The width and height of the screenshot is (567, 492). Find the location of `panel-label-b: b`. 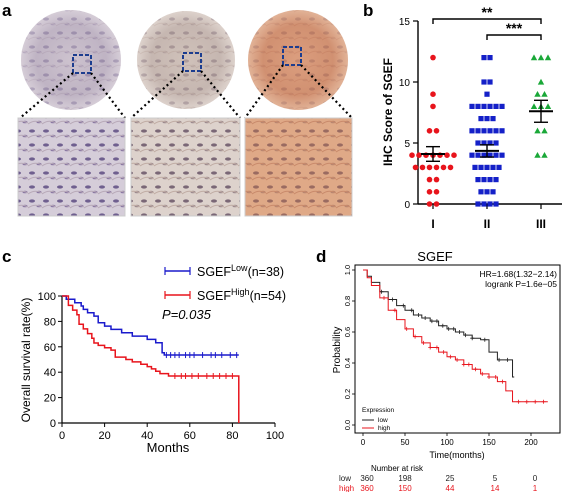

panel-label-b: b is located at coordinates (368, 10).